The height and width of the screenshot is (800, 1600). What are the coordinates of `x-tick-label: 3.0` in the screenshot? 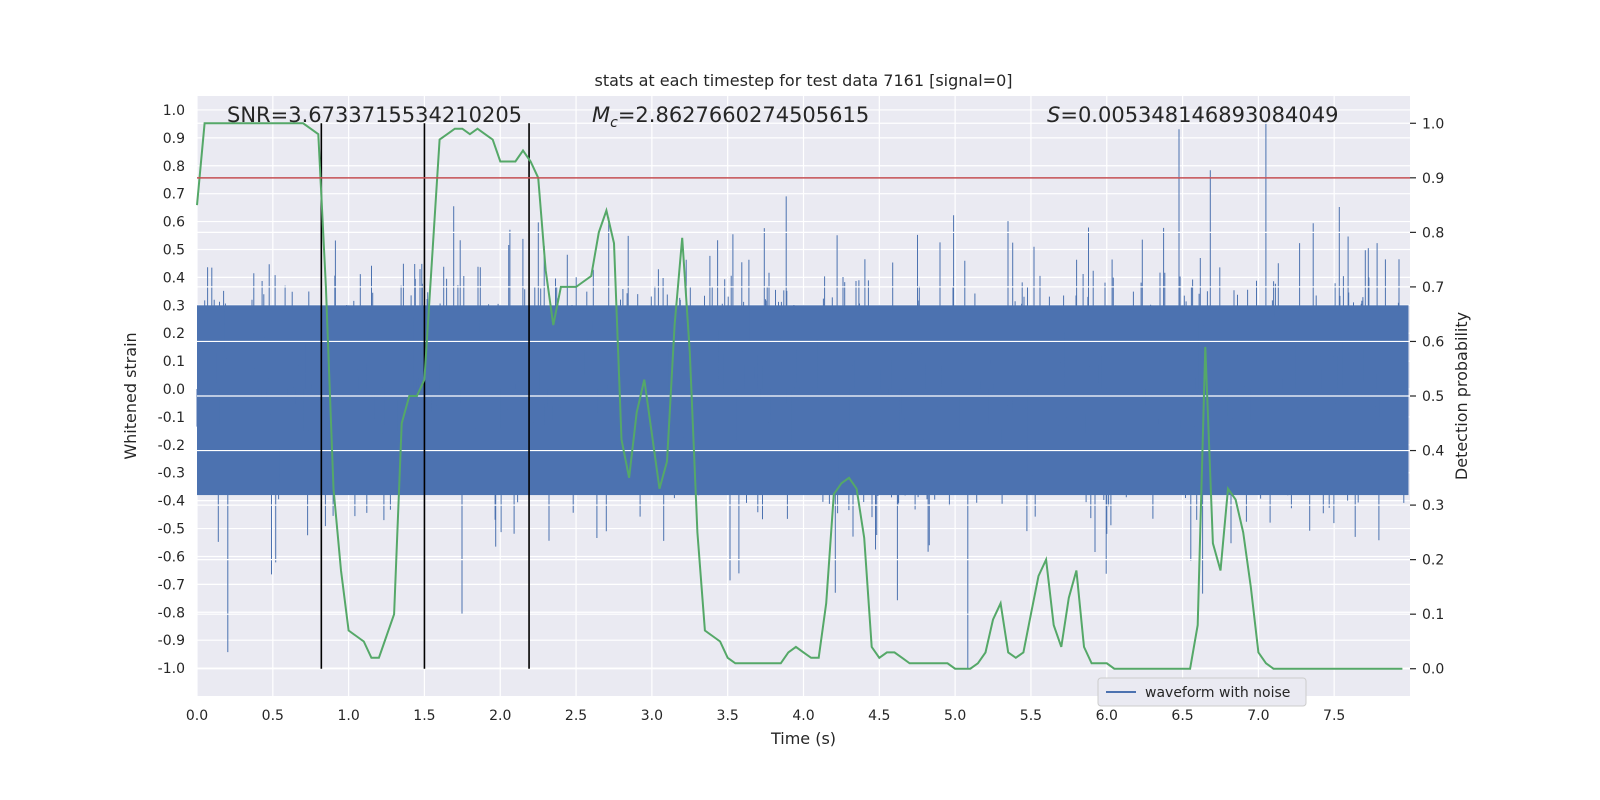 It's located at (652, 716).